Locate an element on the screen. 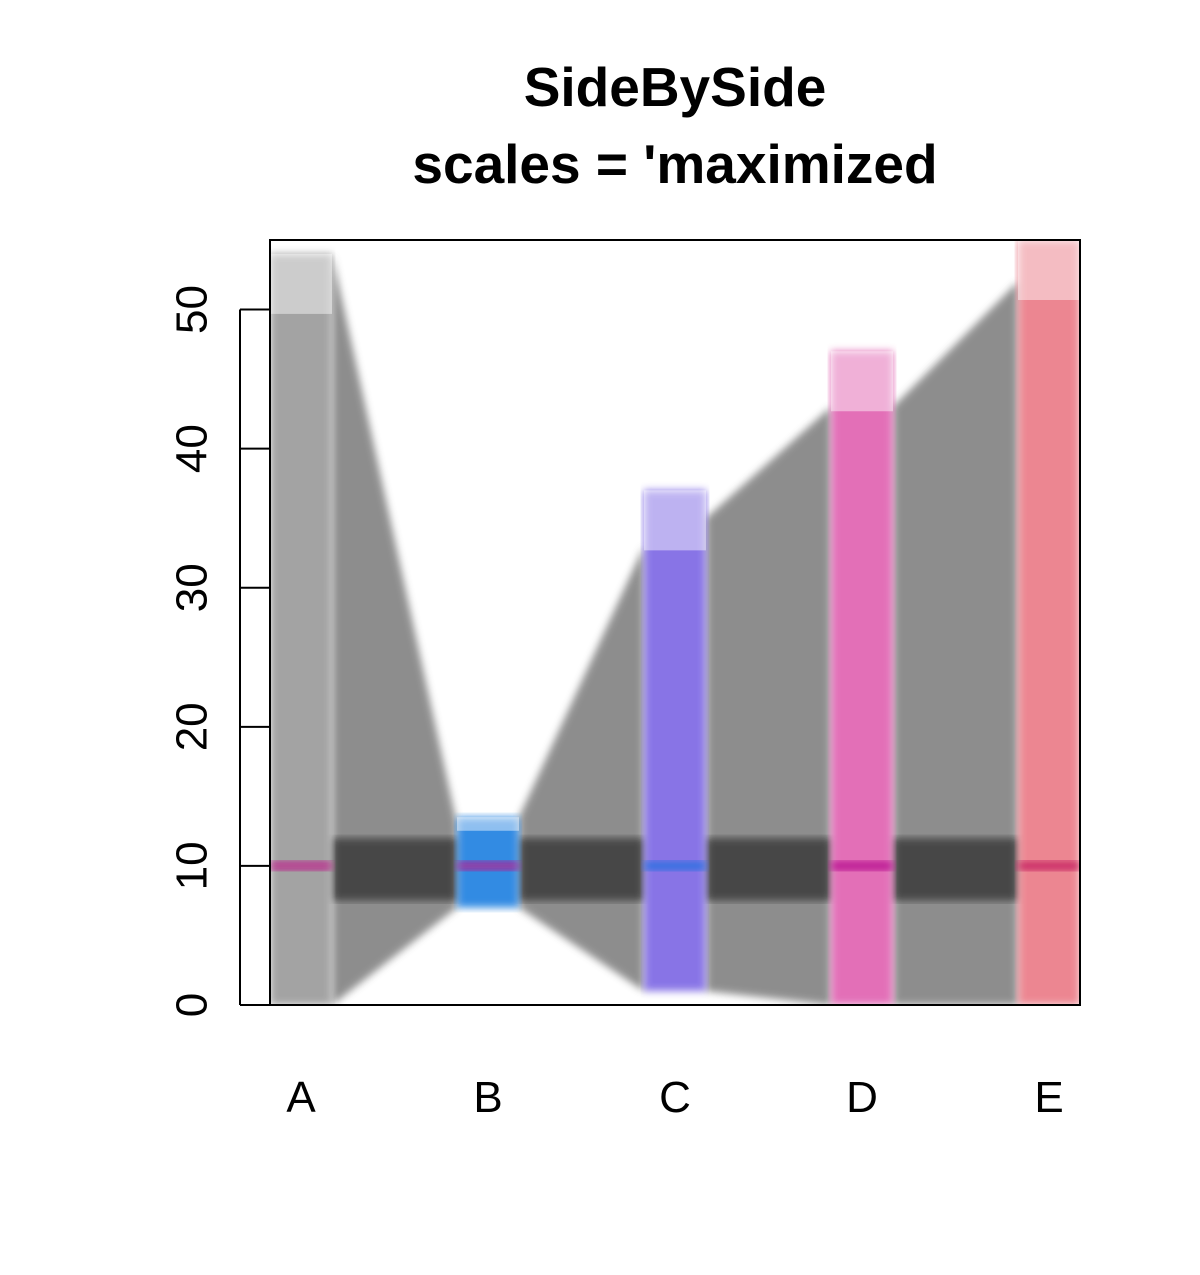 The width and height of the screenshot is (1200, 1275). connector-C-D is located at coordinates (768, 705).